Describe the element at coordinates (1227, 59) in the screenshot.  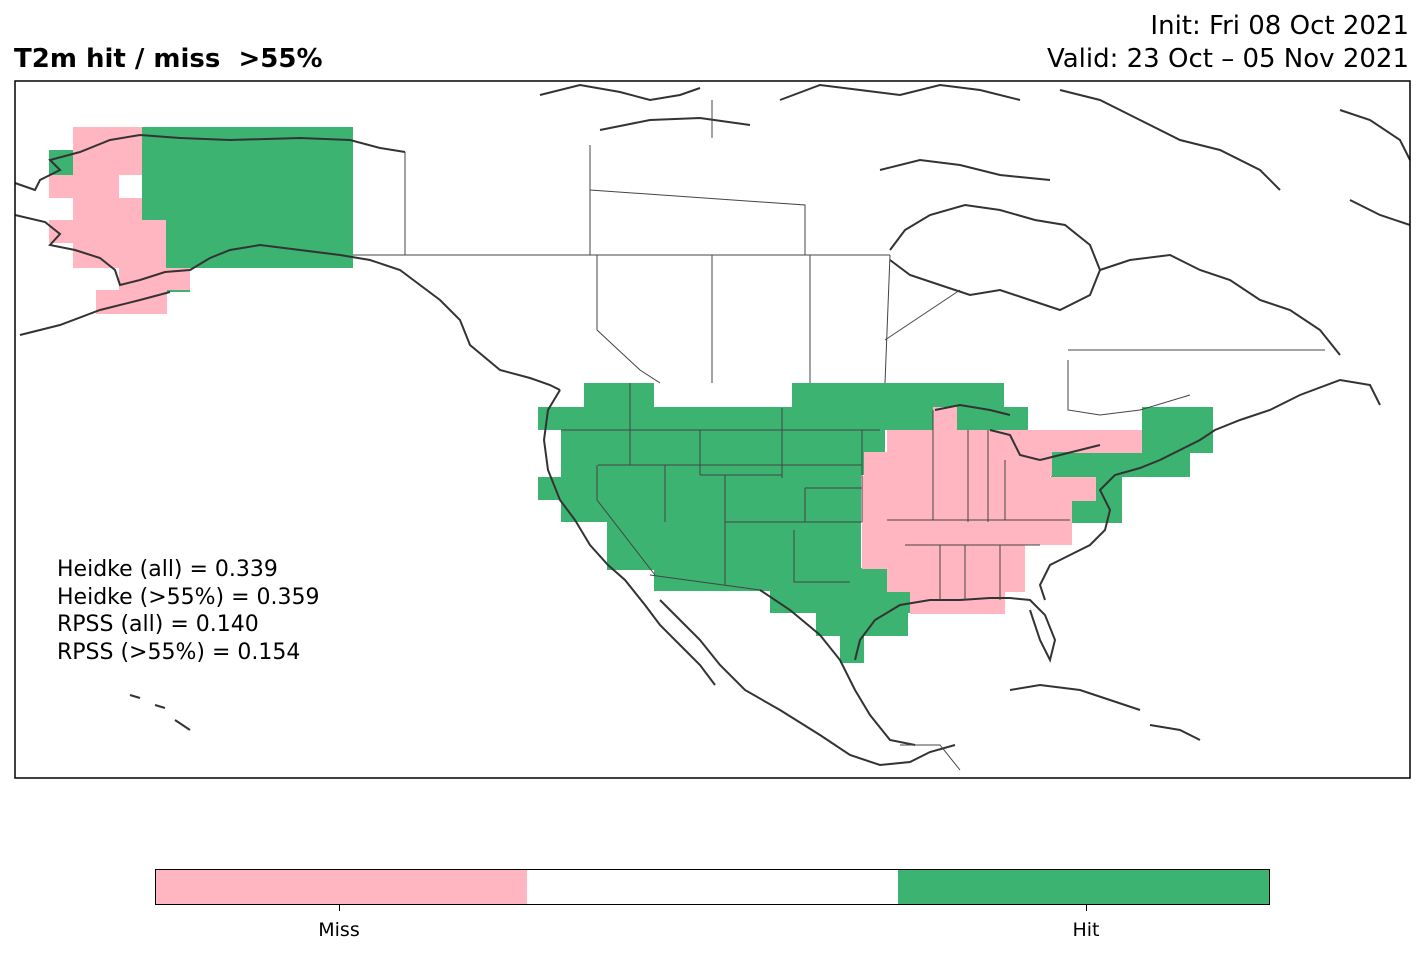
I see `valid-range: Valid: 23 Oct – 05 Nov 2021` at that location.